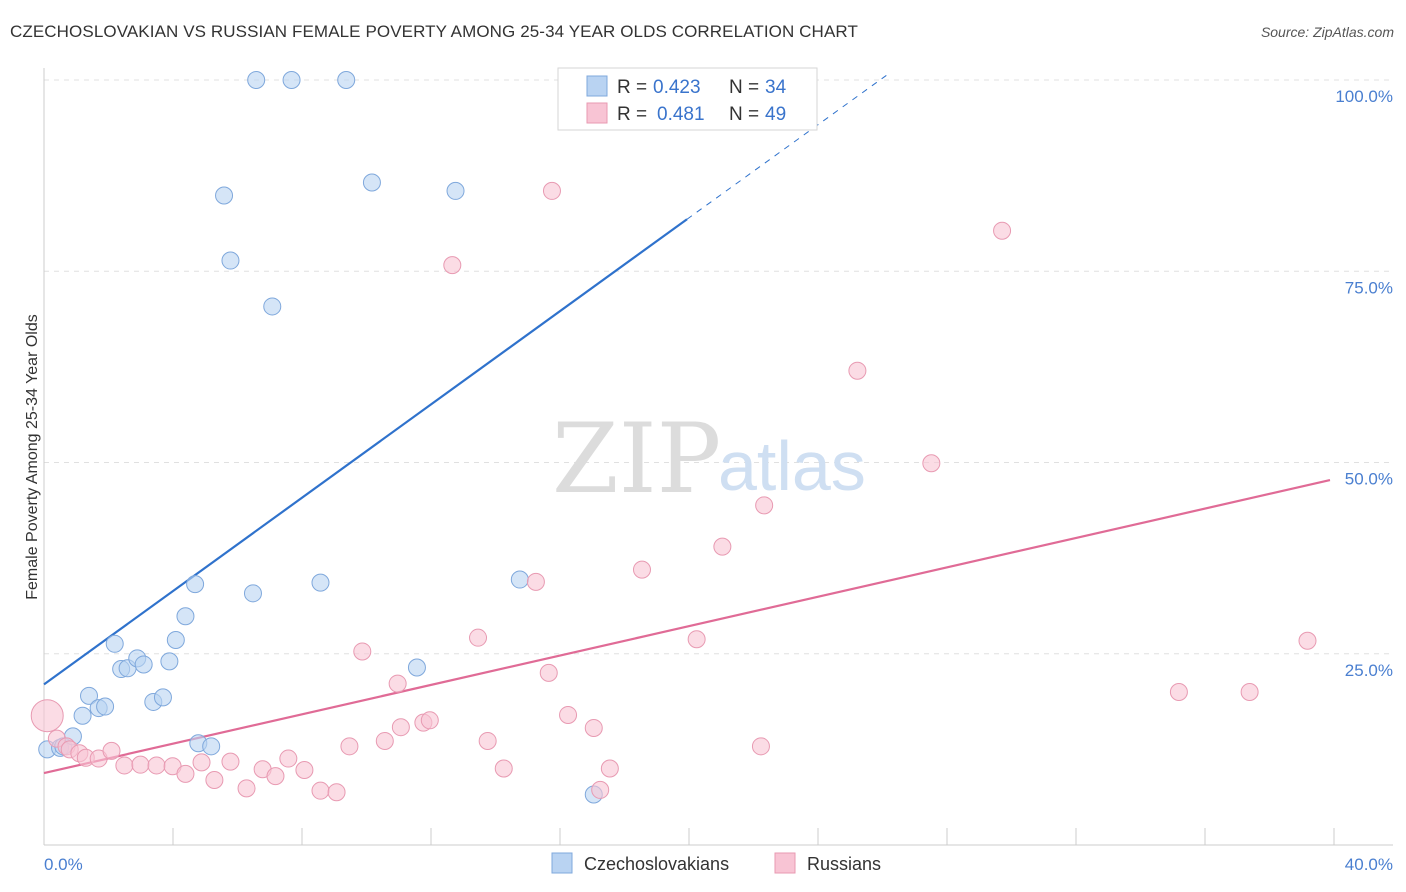 This screenshot has height=892, width=1406. Describe the element at coordinates (744, 114) in the screenshot. I see `legend-n-label-2: N =` at that location.